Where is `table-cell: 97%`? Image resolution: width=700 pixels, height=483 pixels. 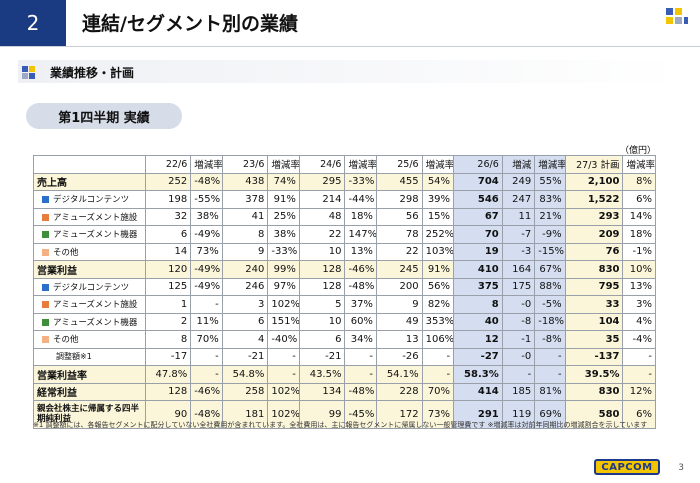
table-cell: 97% is located at coordinates (283, 286).